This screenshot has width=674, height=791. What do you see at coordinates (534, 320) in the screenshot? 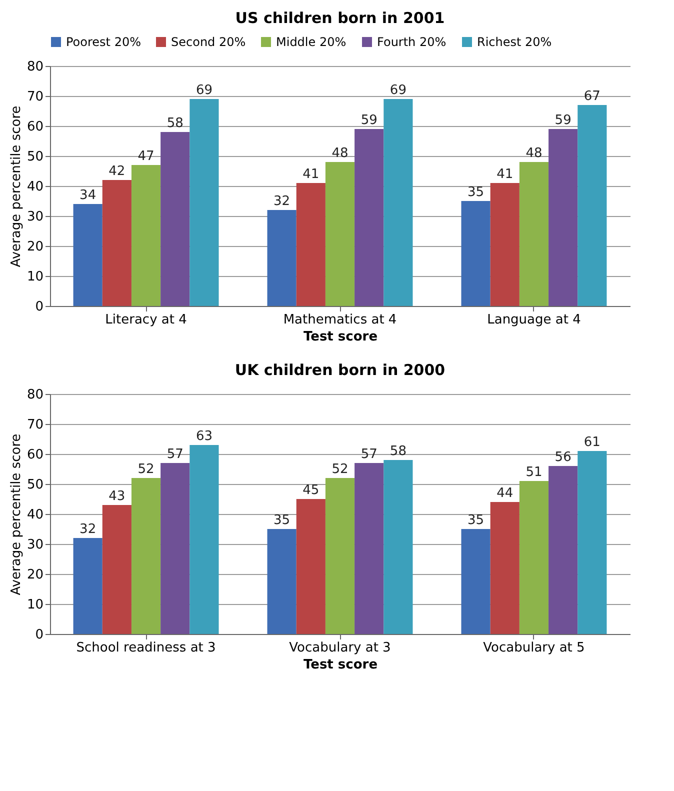
I see `x-tick-label: Language at 4` at bounding box center [534, 320].